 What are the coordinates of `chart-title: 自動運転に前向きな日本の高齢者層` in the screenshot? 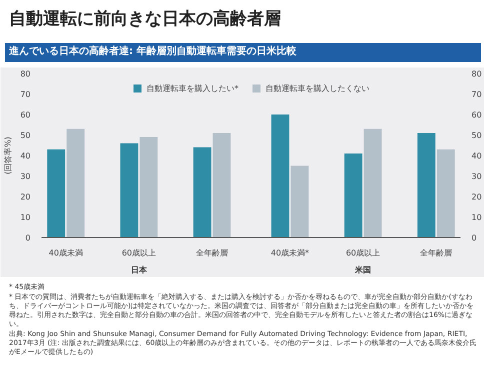 It's located at (145, 19).